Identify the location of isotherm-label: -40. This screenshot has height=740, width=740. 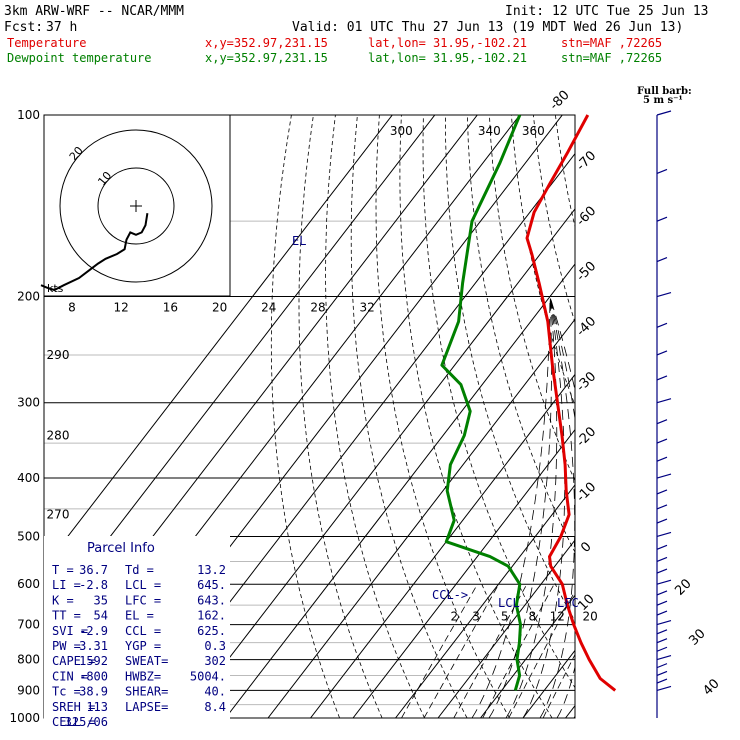
(587, 327).